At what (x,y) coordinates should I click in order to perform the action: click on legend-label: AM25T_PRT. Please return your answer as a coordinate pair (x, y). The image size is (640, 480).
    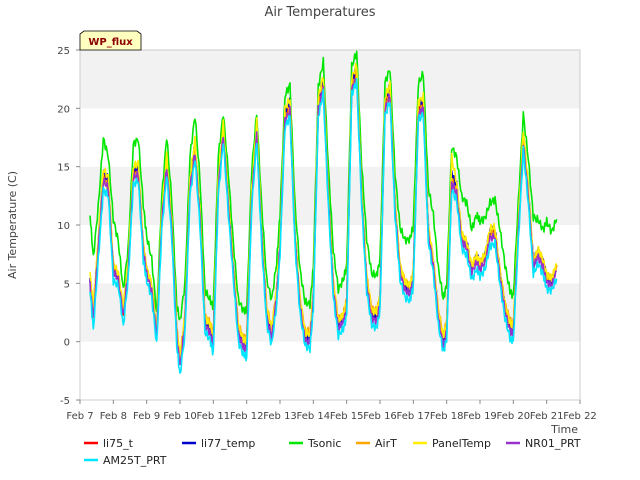
    Looking at the image, I should click on (135, 460).